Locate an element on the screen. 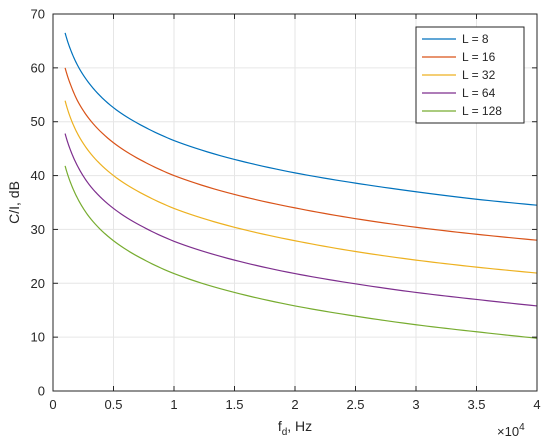 This screenshot has height=445, width=550. y-tick-label: 0 is located at coordinates (41, 391).